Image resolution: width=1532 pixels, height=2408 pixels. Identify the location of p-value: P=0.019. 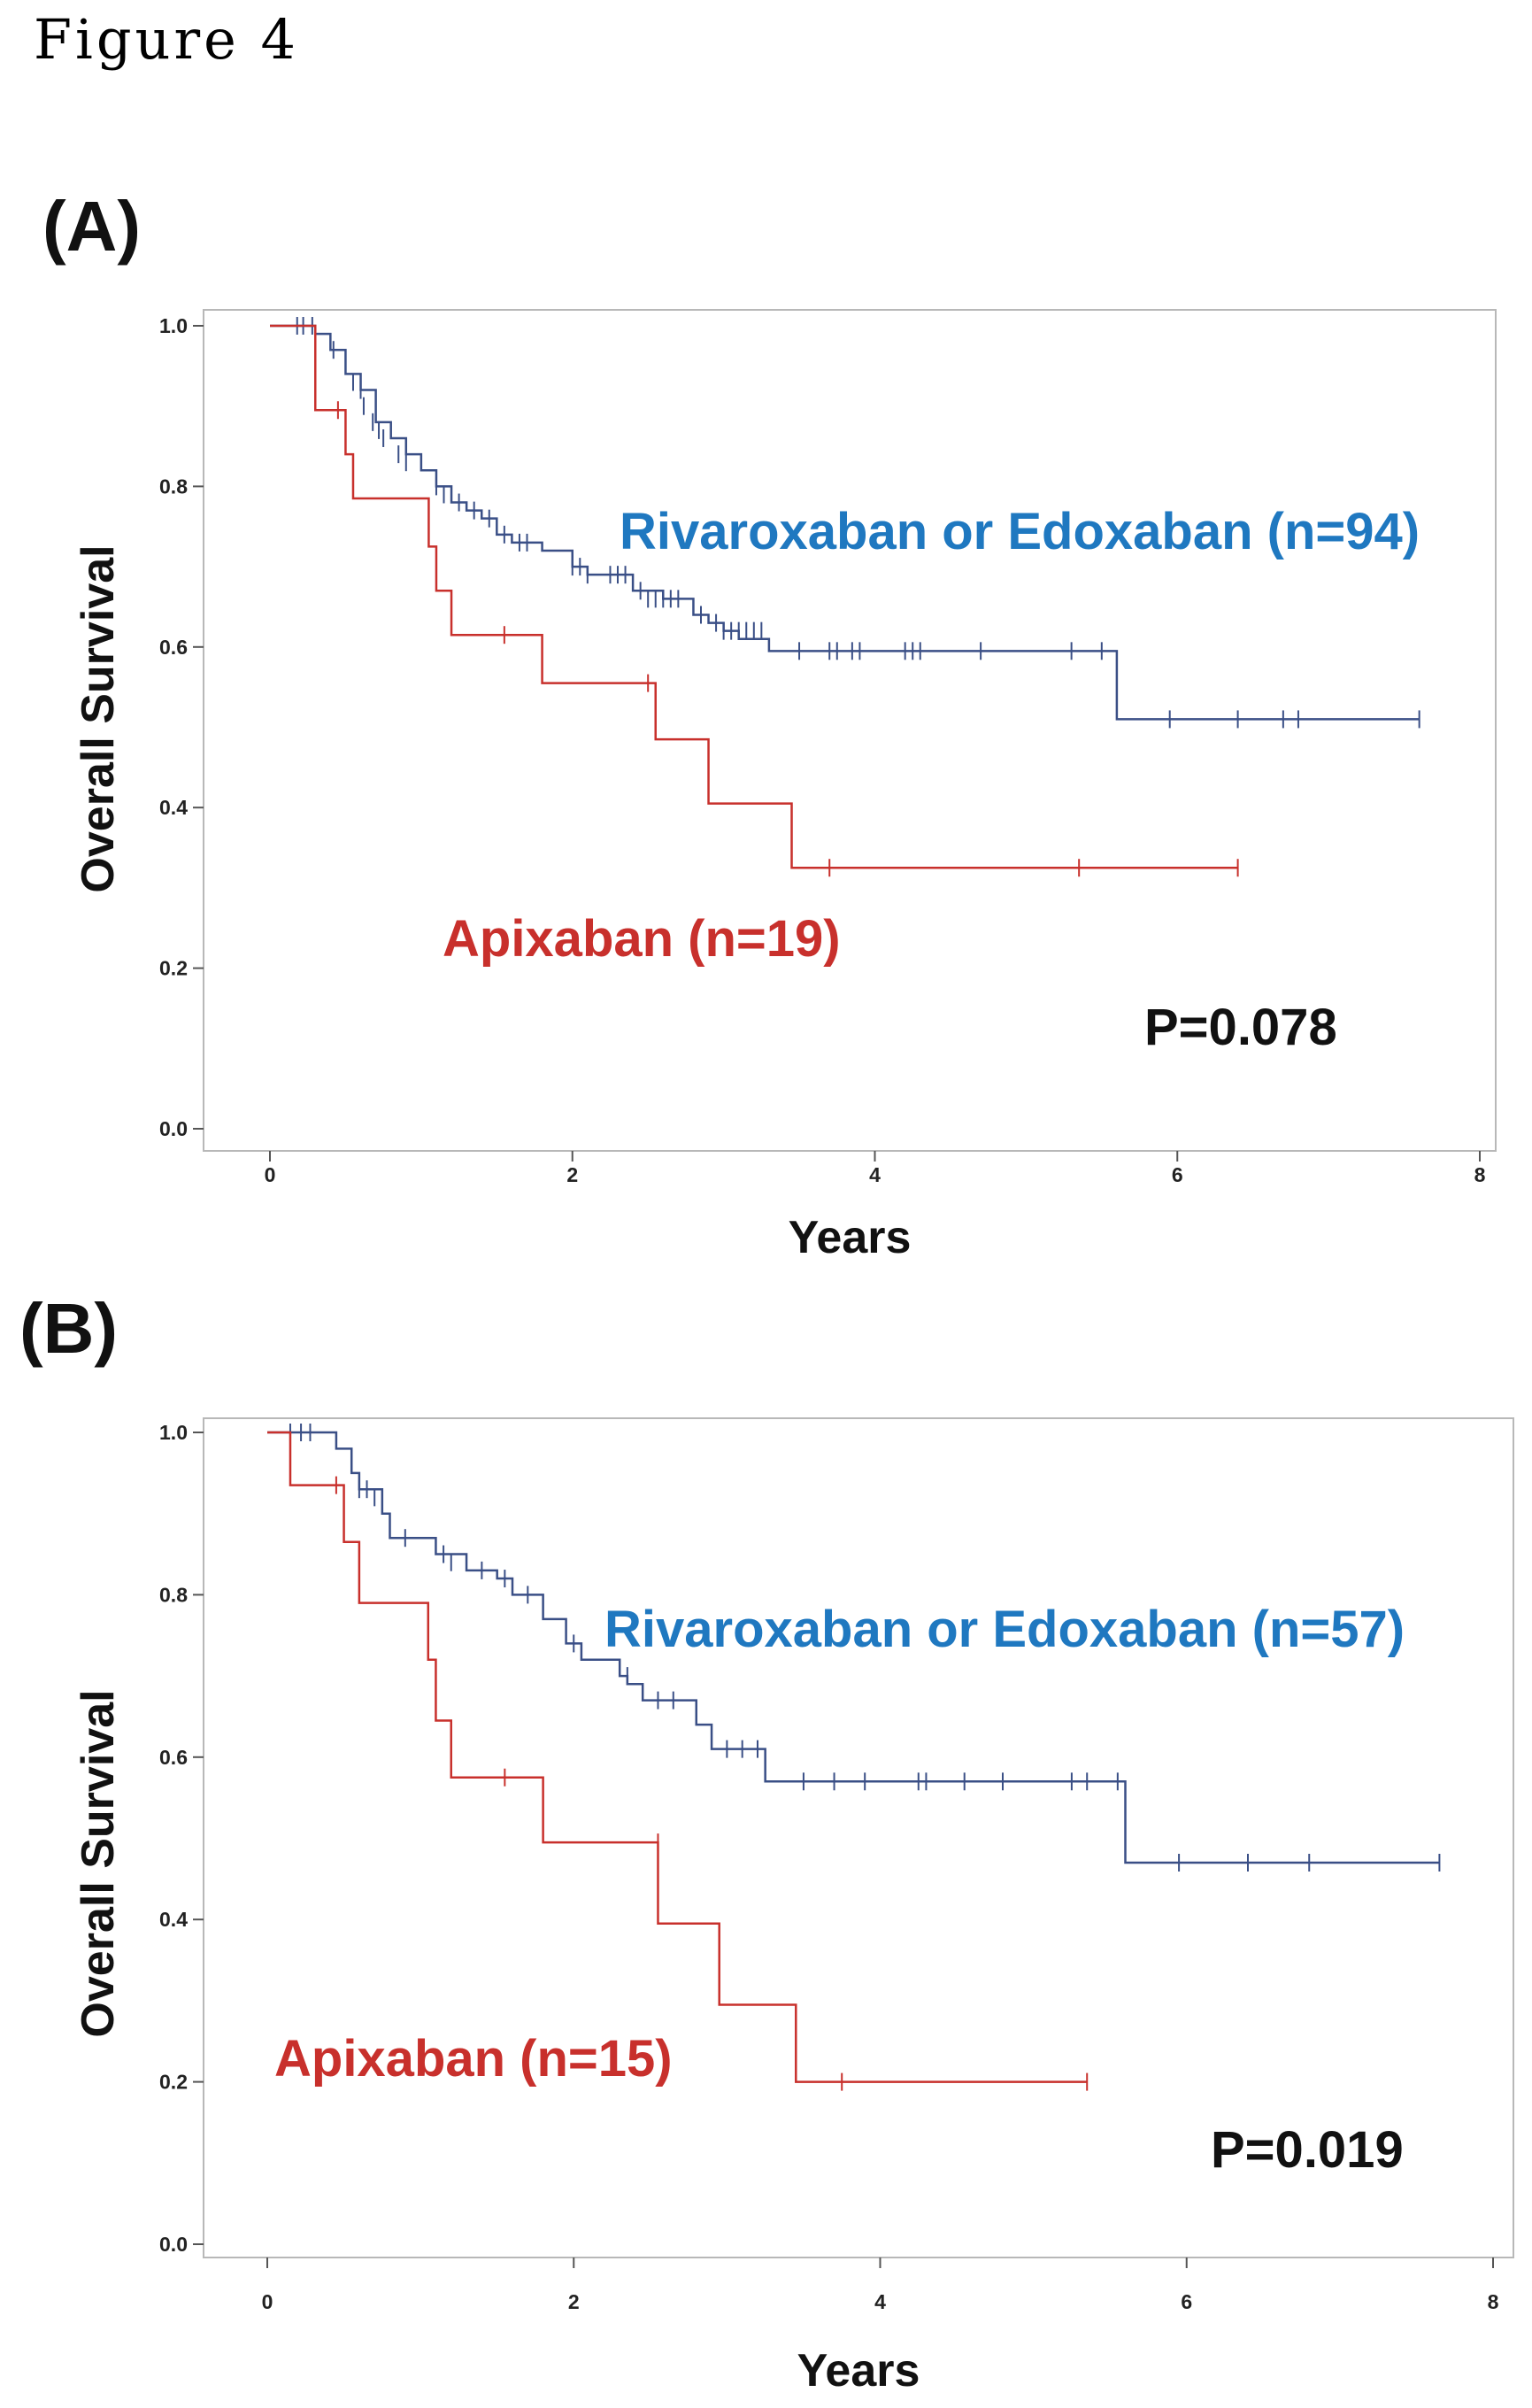
(1308, 2150).